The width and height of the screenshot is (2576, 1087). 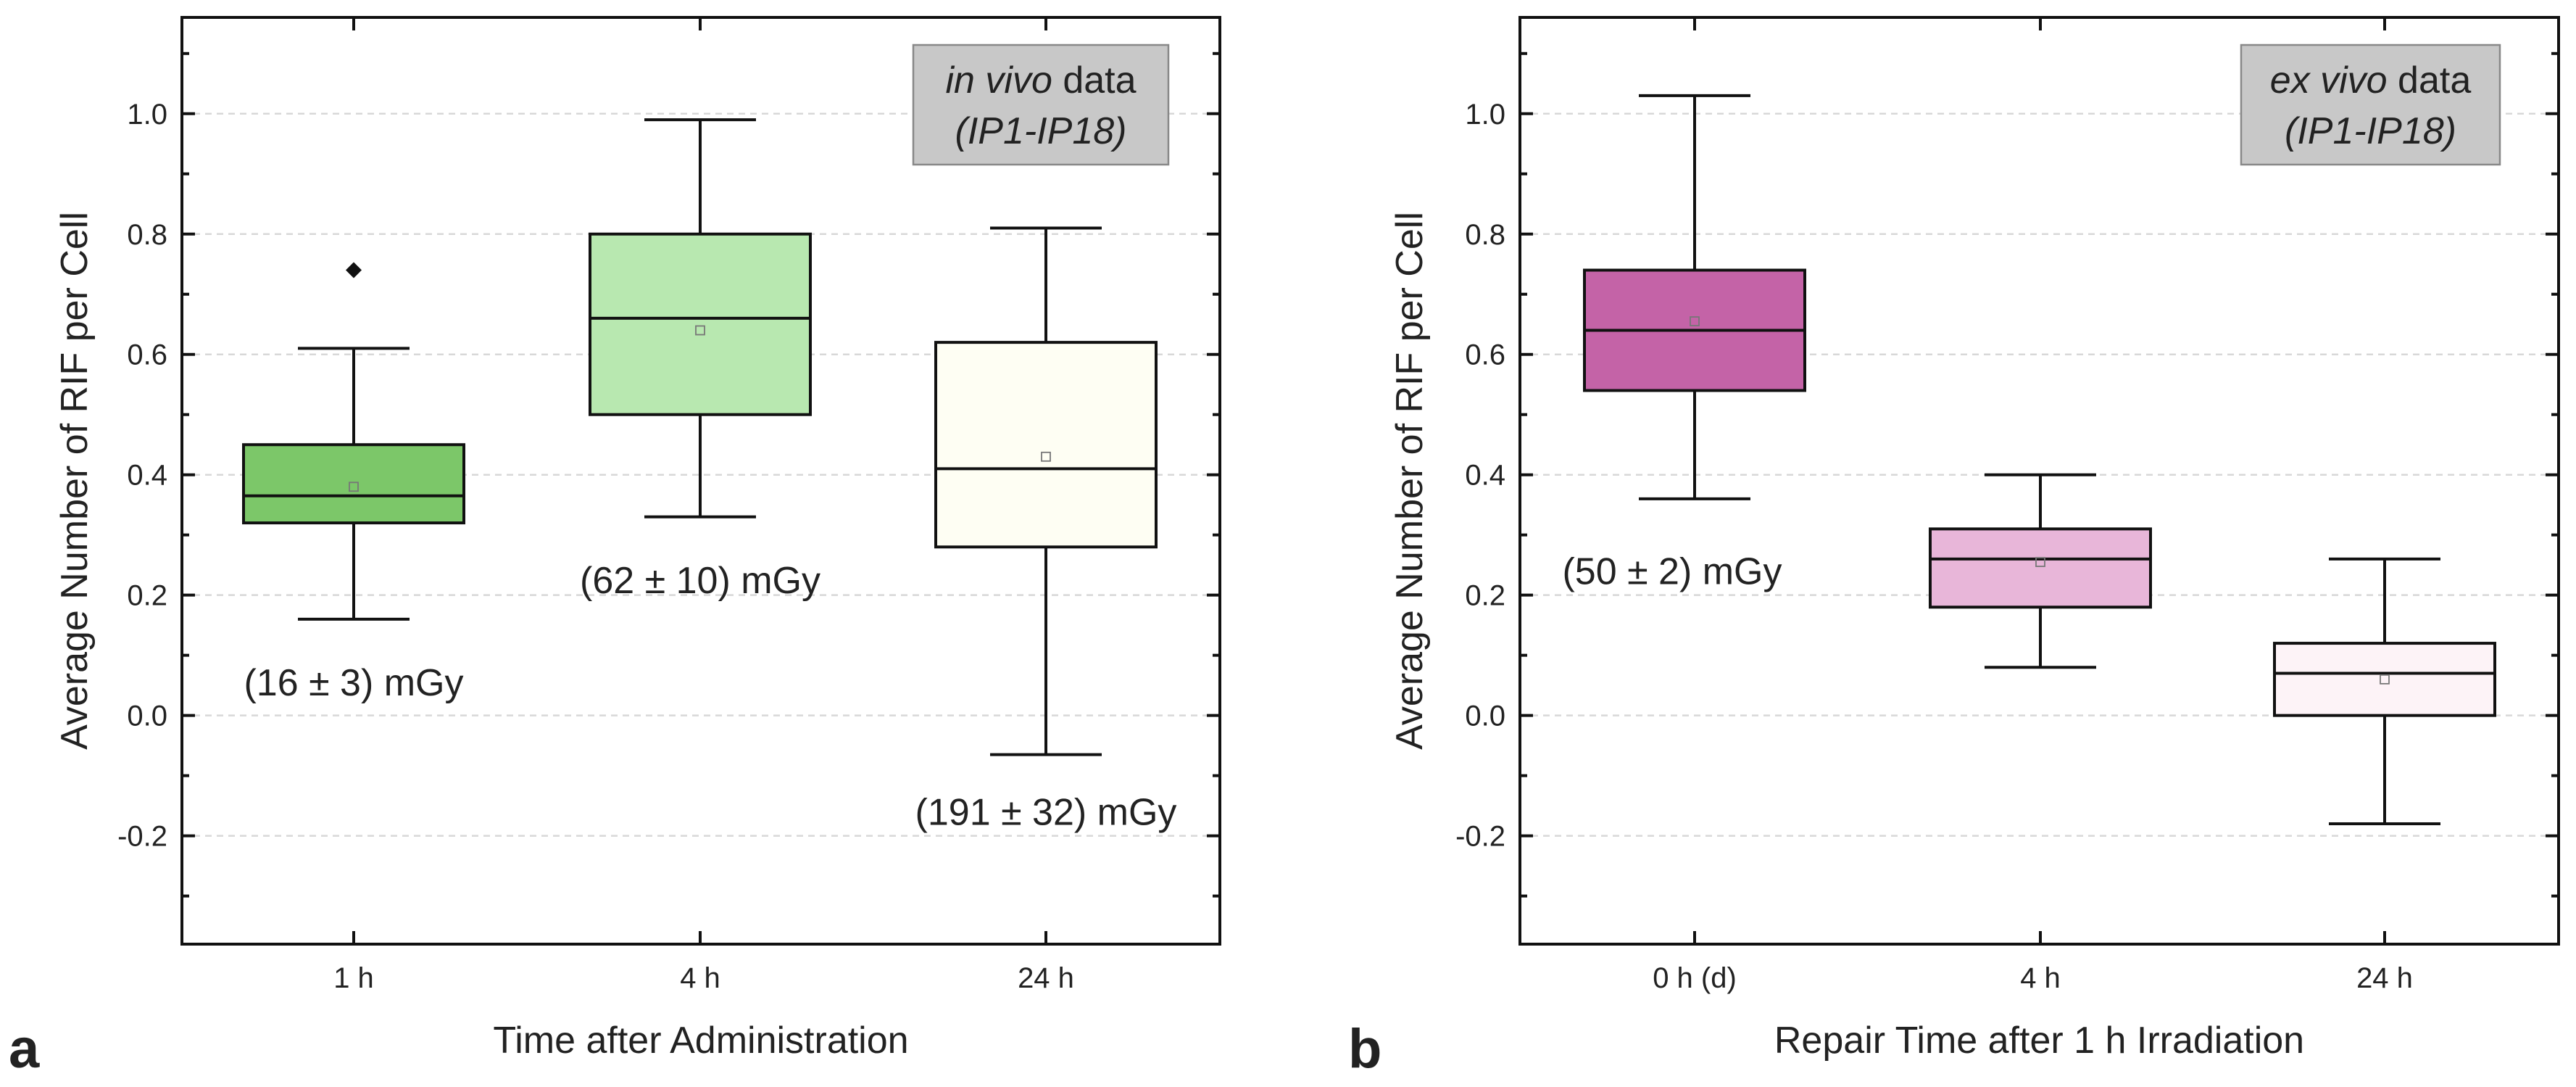 What do you see at coordinates (2039, 1041) in the screenshot?
I see `x-axis-title: Repair Time after 1 h Irradiation` at bounding box center [2039, 1041].